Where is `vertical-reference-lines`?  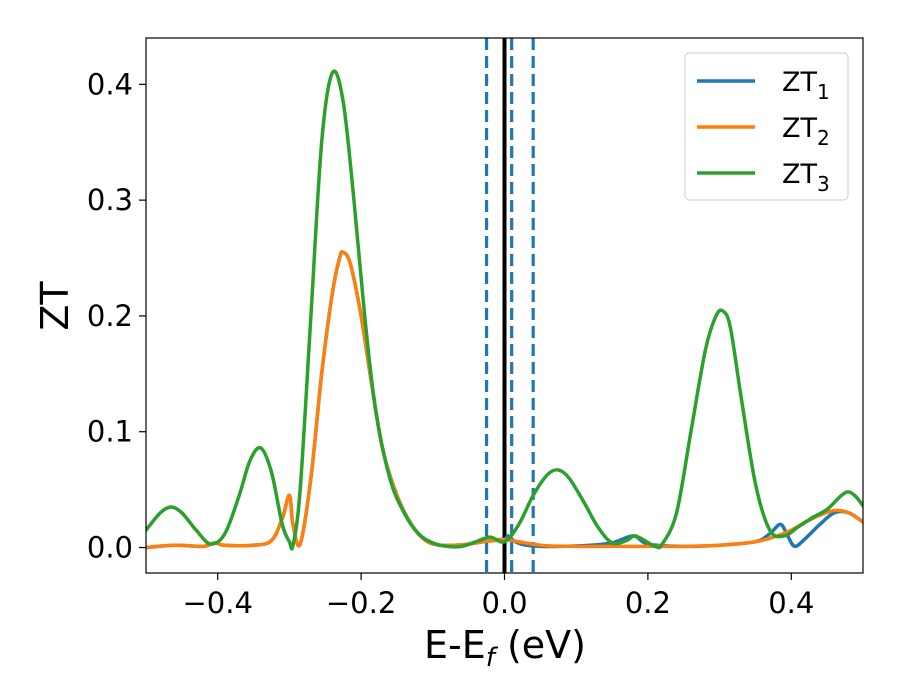 vertical-reference-lines is located at coordinates (509, 305).